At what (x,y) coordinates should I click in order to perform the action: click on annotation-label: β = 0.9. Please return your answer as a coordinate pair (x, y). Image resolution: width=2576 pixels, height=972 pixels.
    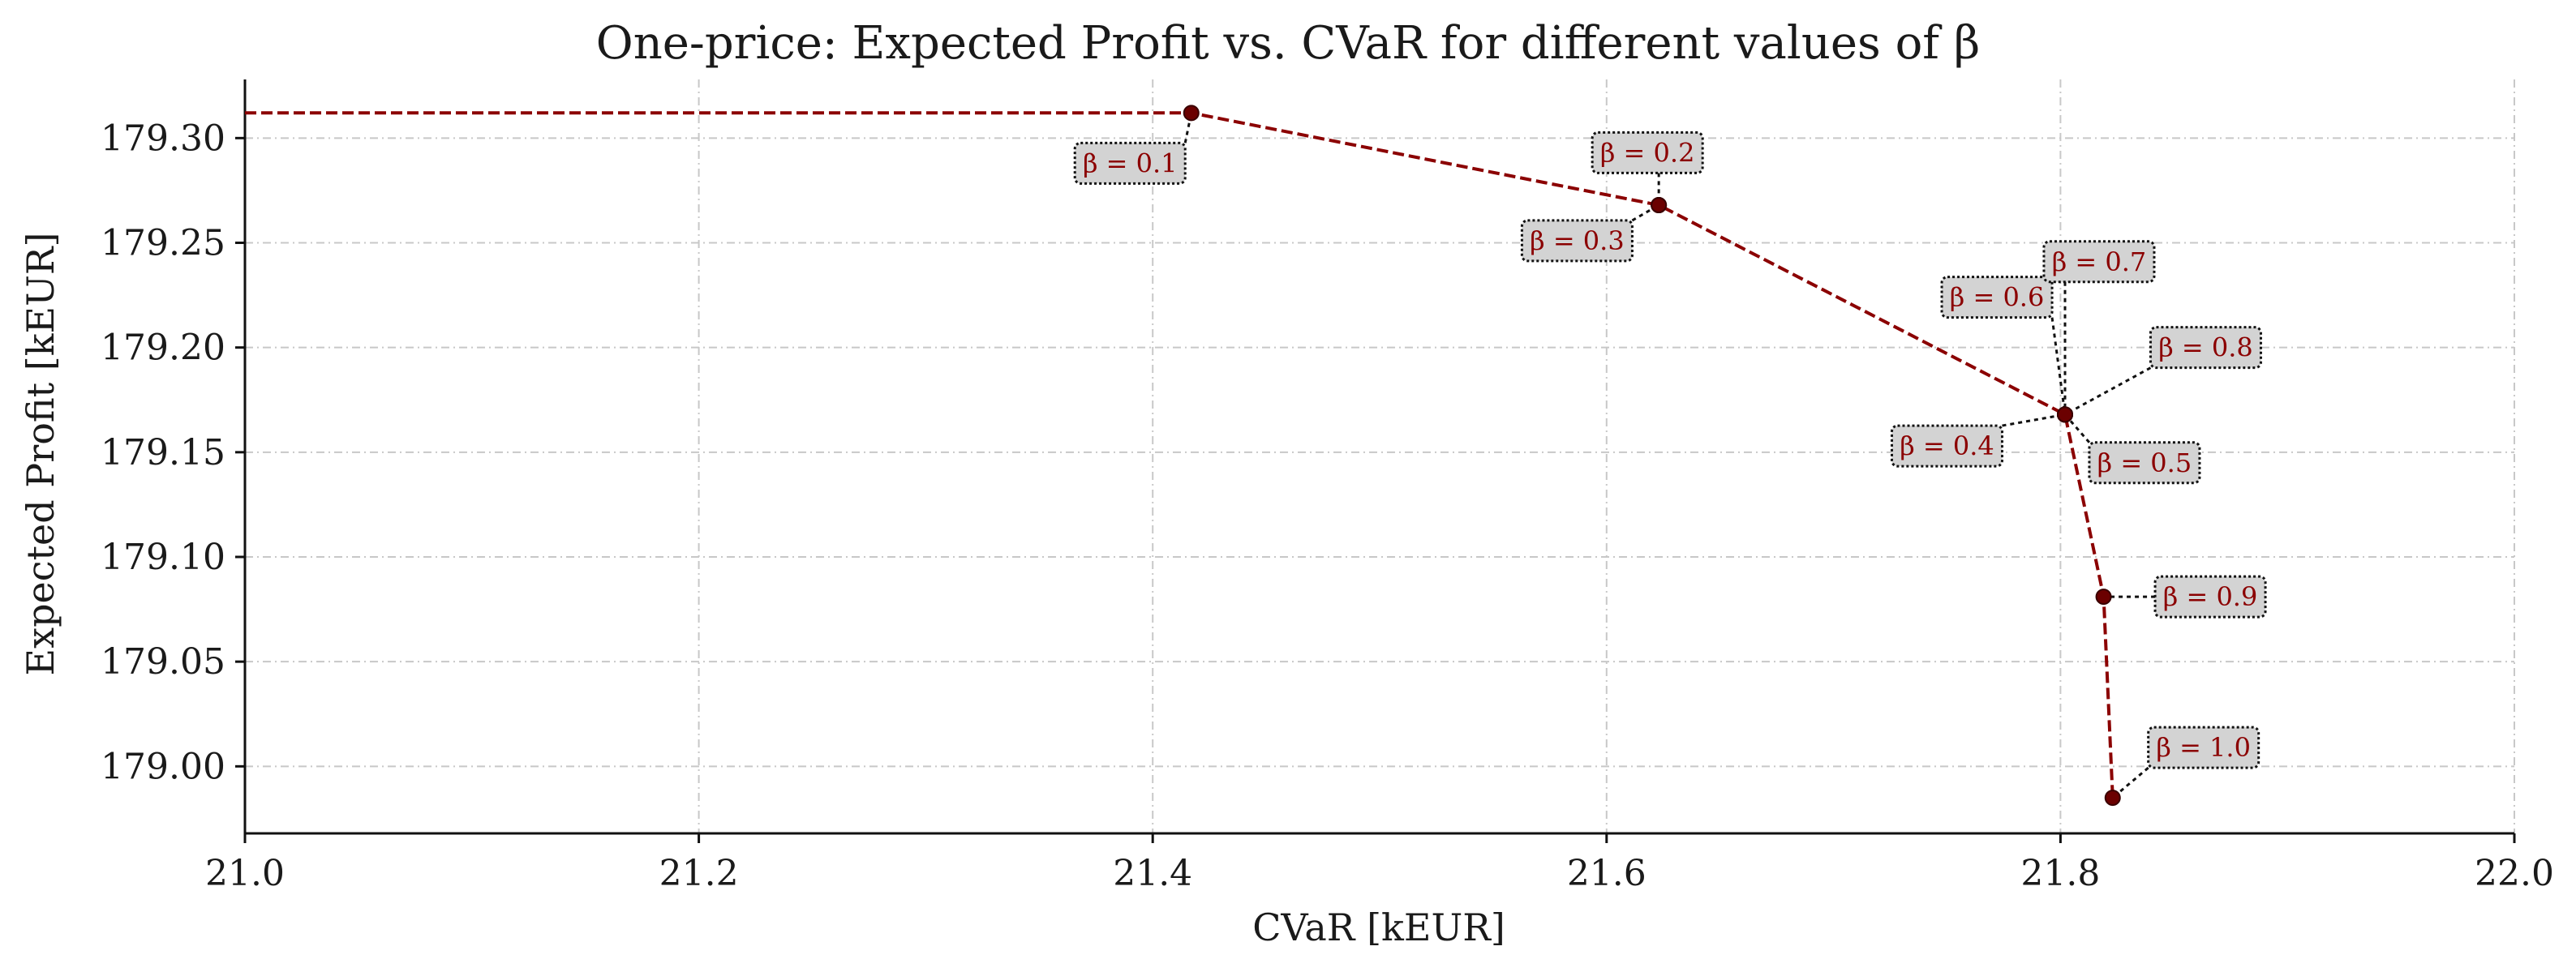
    Looking at the image, I should click on (2210, 596).